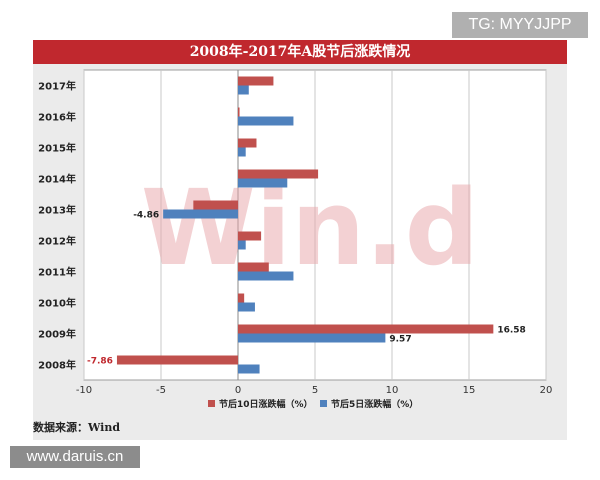 Image resolution: width=600 pixels, height=480 pixels. What do you see at coordinates (374, 404) in the screenshot?
I see `legend-label: 节后5日涨跌幅（%）` at bounding box center [374, 404].